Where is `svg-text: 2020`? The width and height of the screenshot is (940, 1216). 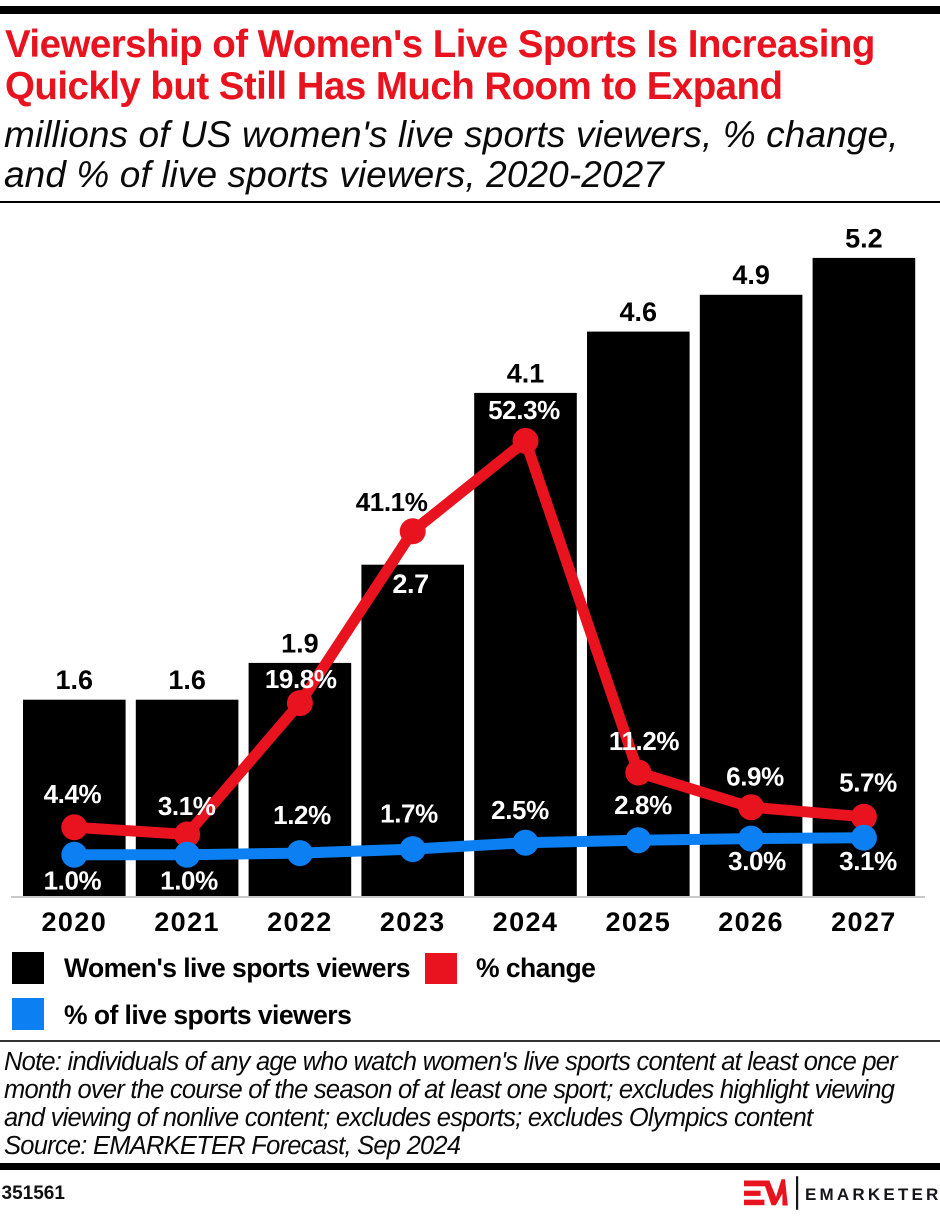 svg-text: 2020 is located at coordinates (74, 922).